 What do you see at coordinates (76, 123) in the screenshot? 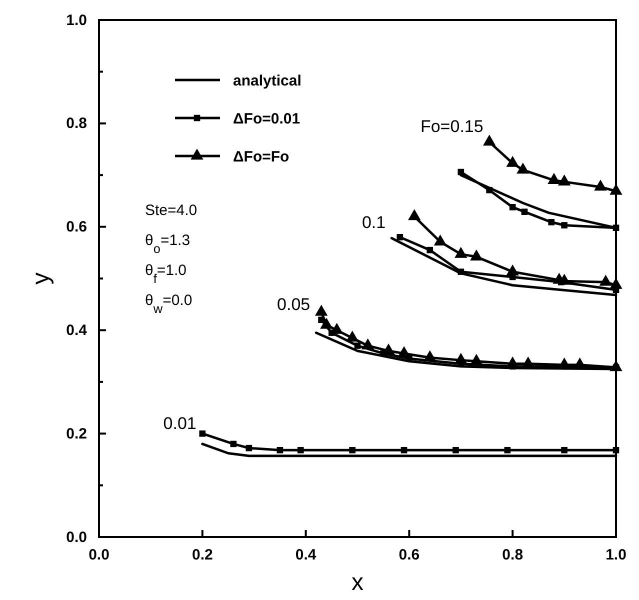
I see `y-tick-label: 0.8` at bounding box center [76, 123].